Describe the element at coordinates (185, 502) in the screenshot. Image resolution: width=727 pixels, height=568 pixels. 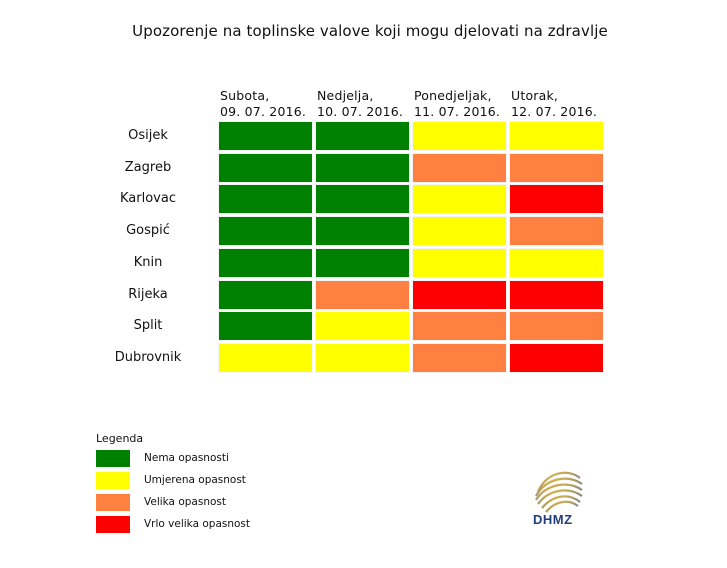
I see `legend-label: Velika opasnost` at that location.